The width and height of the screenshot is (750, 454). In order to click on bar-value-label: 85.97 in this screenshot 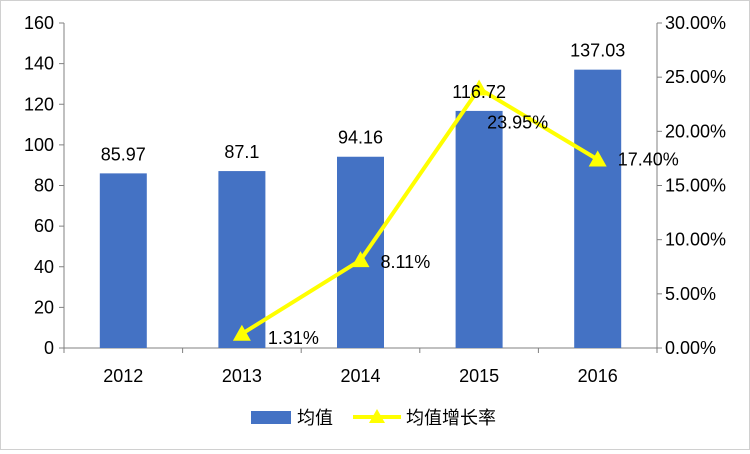, I will do `click(123, 154)`.